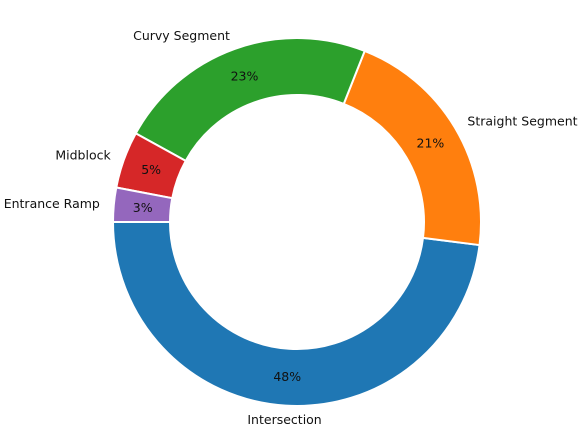 The height and width of the screenshot is (429, 581). Describe the element at coordinates (522, 121) in the screenshot. I see `category-label-straight-segment: Straight Segment` at that location.